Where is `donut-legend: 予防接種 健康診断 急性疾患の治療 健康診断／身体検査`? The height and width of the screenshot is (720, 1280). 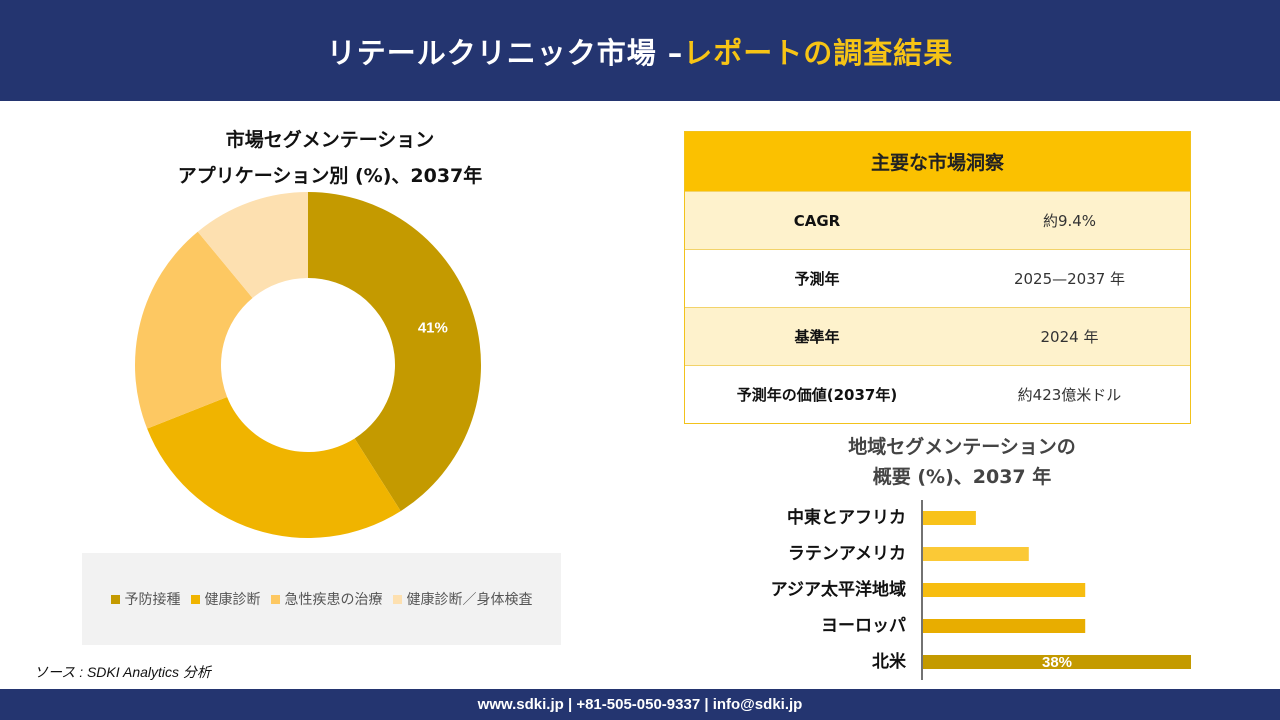
donut-legend: 予防接種 健康診断 急性疾患の治療 健康診断／身体検査 is located at coordinates (321, 599).